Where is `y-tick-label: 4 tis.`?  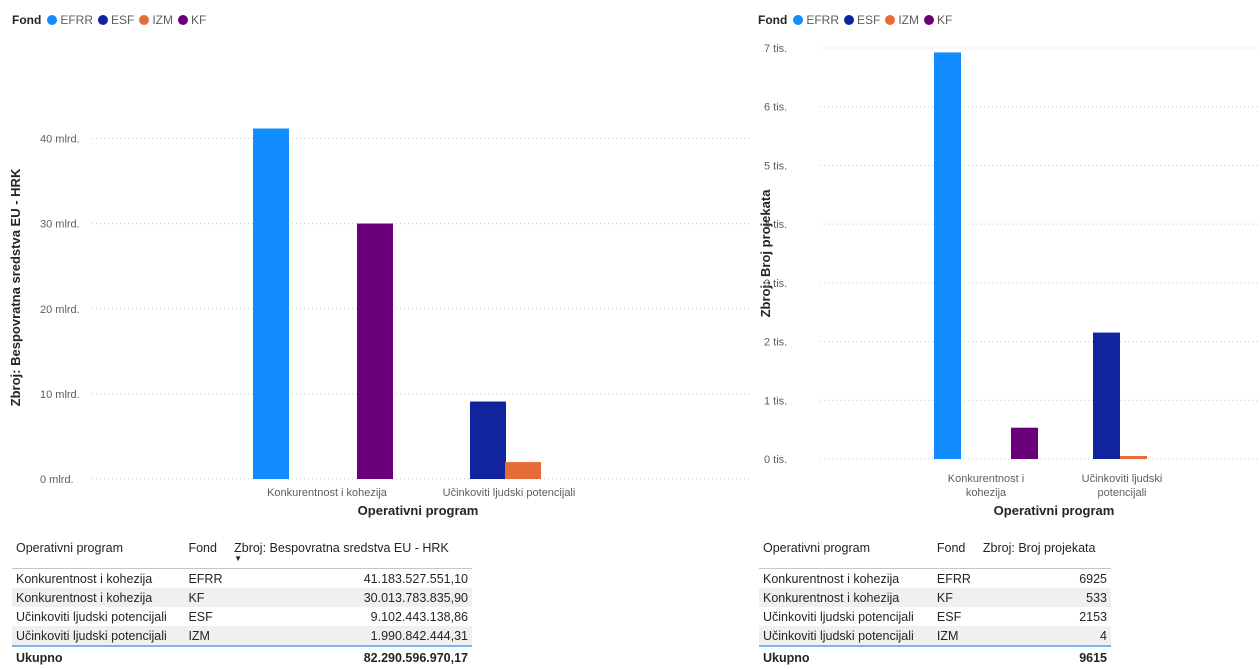 y-tick-label: 4 tis. is located at coordinates (775, 225).